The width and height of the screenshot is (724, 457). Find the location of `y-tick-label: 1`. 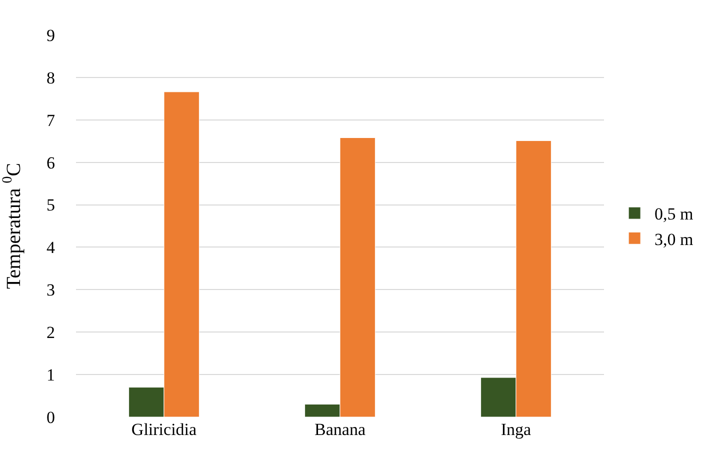

y-tick-label: 1 is located at coordinates (50, 375).